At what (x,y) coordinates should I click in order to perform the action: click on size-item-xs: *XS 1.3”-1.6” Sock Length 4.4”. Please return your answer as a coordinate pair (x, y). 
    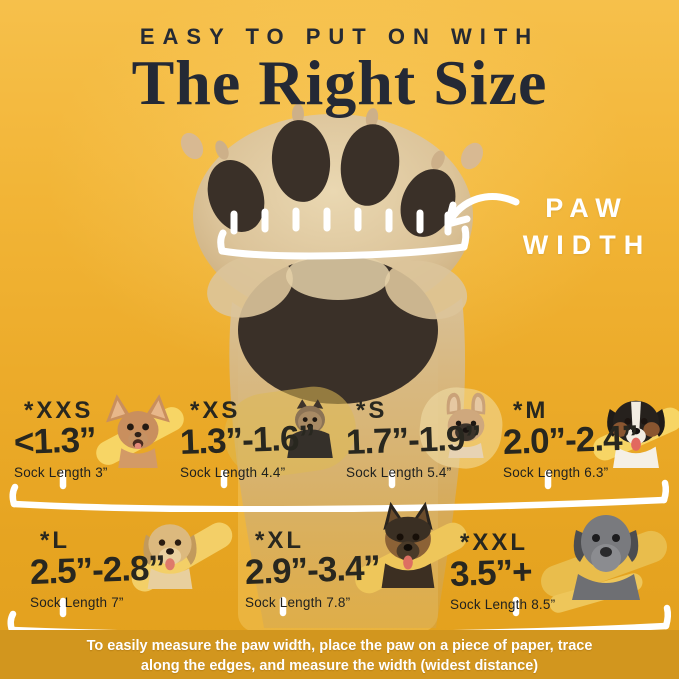
    Looking at the image, I should click on (269, 439).